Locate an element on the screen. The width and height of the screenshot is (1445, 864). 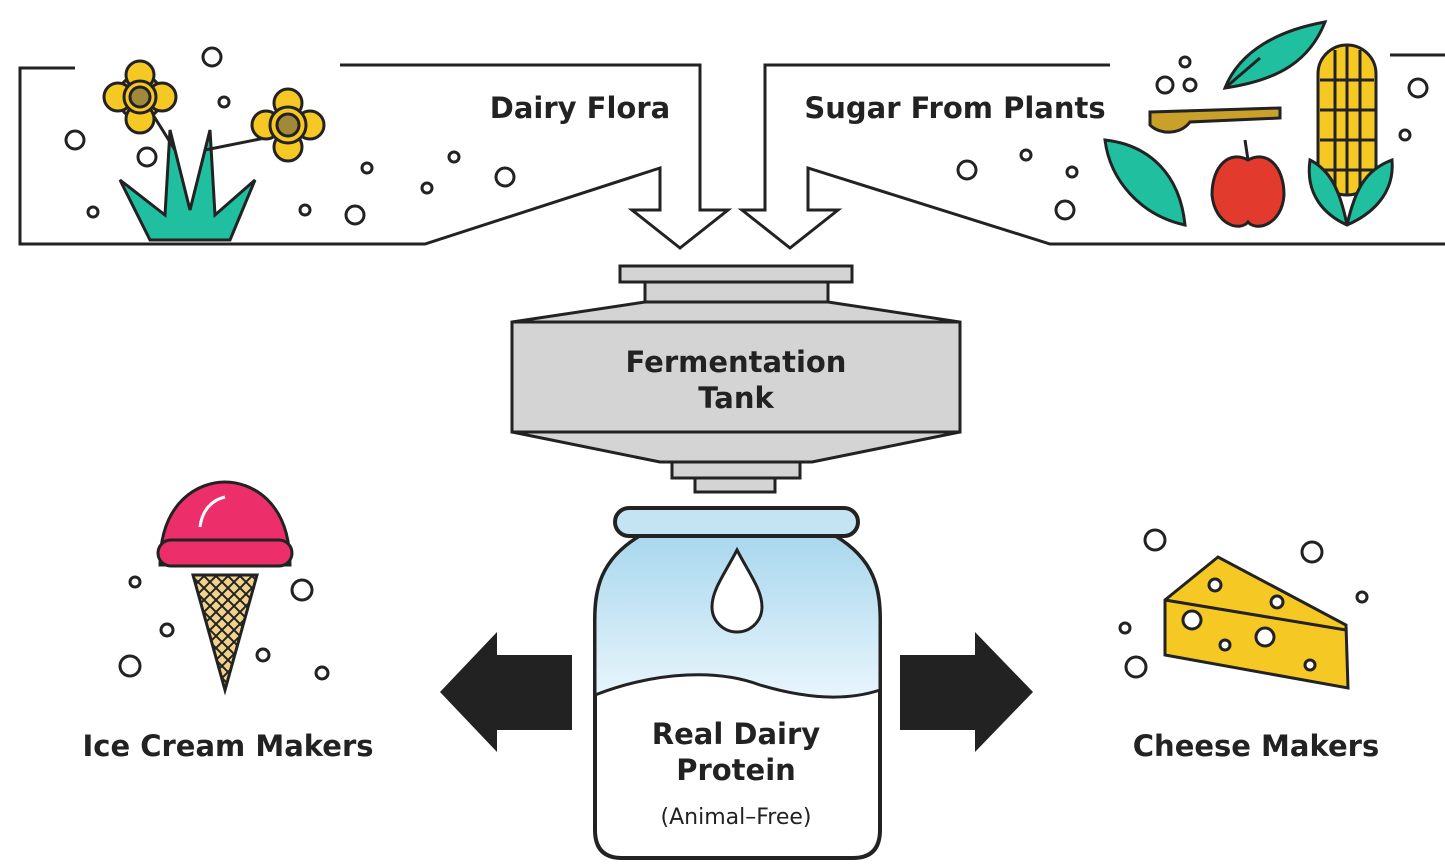
product-label: Real Dairy is located at coordinates (736, 734).